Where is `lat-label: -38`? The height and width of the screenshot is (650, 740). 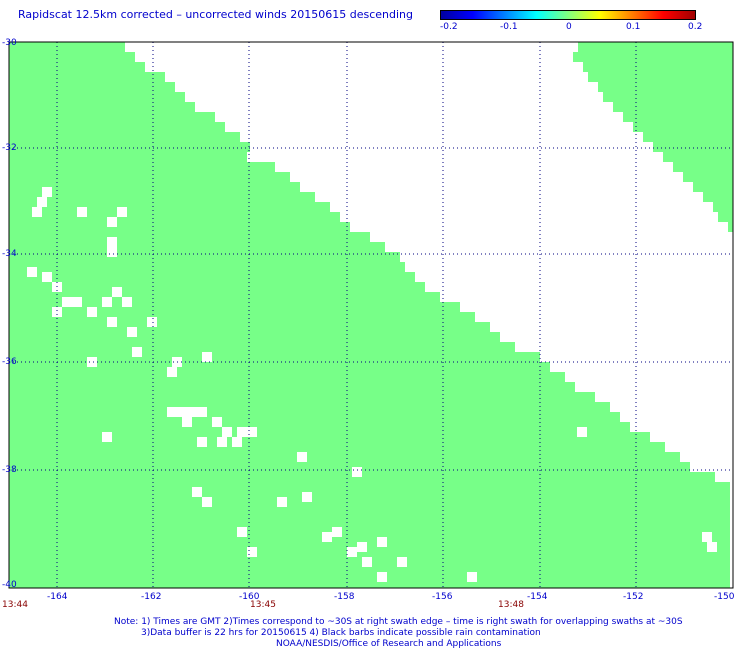 lat-label: -38 is located at coordinates (9, 470).